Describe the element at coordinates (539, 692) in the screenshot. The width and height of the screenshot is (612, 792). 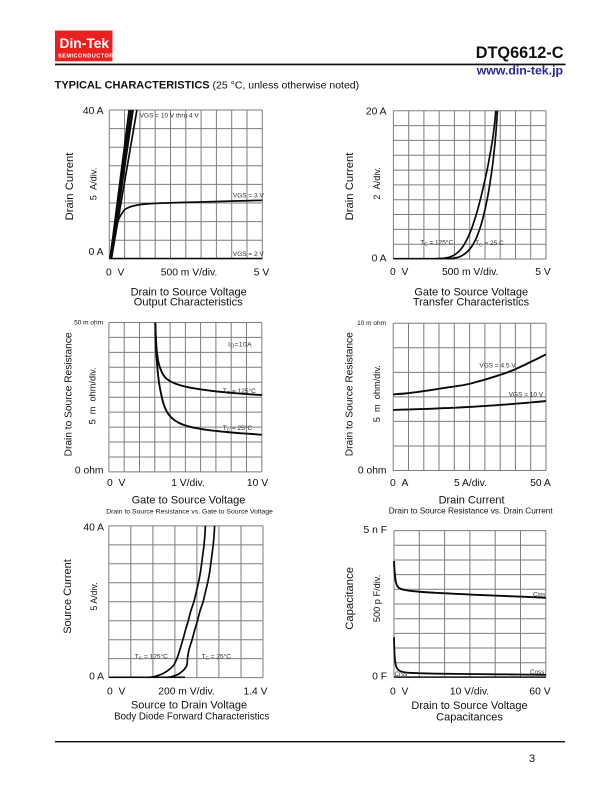
I see `svg-text: 60 V` at that location.